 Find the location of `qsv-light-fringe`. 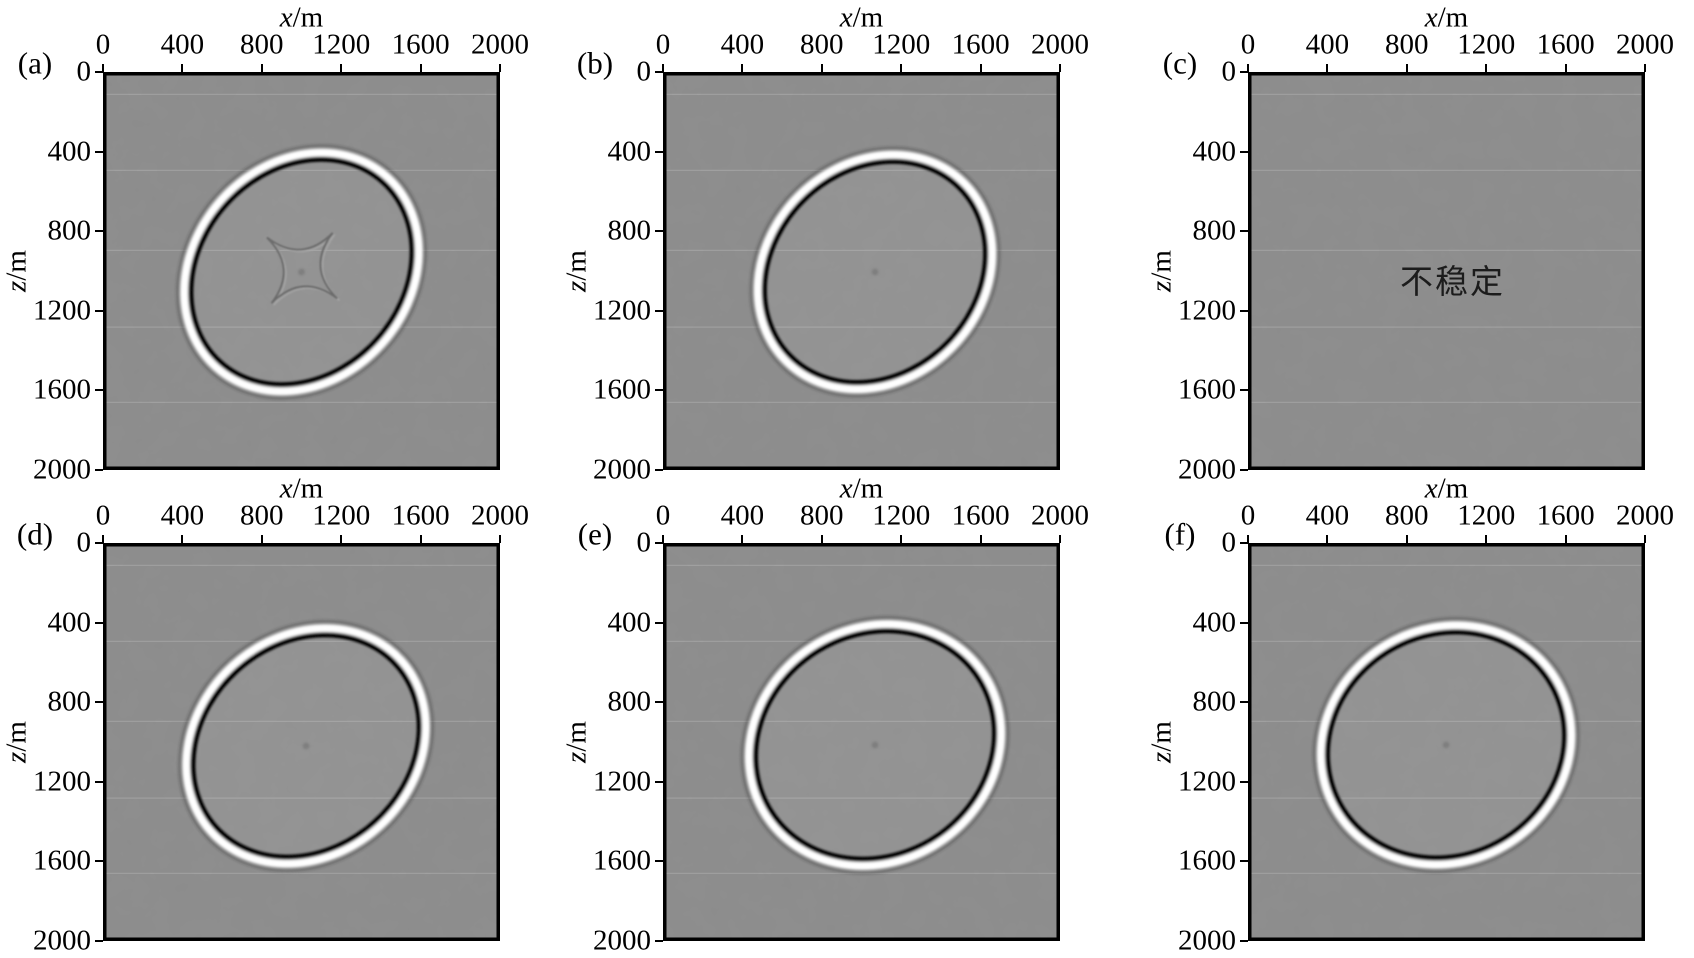

qsv-light-fringe is located at coordinates (304, 270).